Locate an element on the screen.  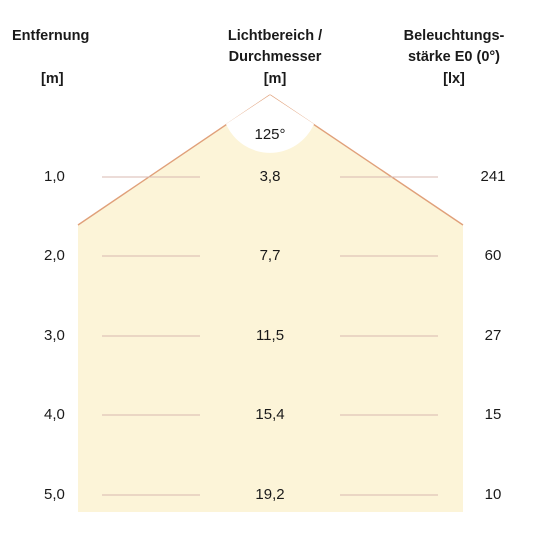
illuminance-header-line2: stärke E0 (0°) is located at coordinates (454, 57).